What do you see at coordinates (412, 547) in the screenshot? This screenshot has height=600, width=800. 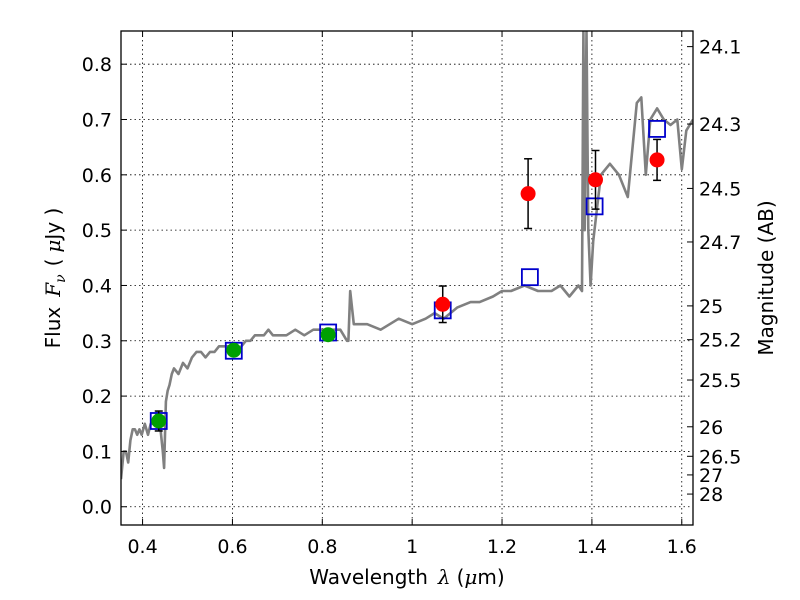 I see `x-tick-label: 1` at bounding box center [412, 547].